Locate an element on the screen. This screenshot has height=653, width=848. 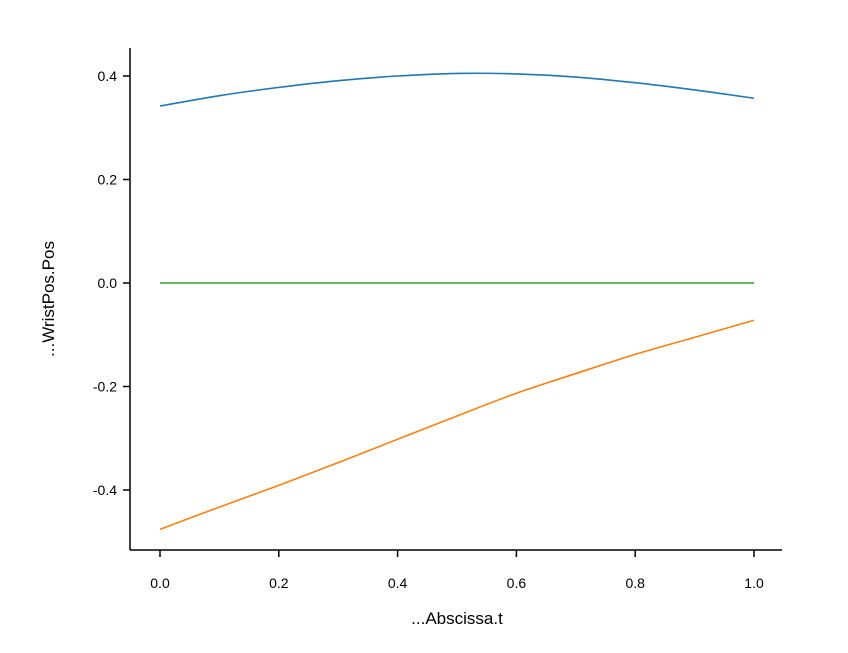
x-tick-label: 0.8 is located at coordinates (635, 583).